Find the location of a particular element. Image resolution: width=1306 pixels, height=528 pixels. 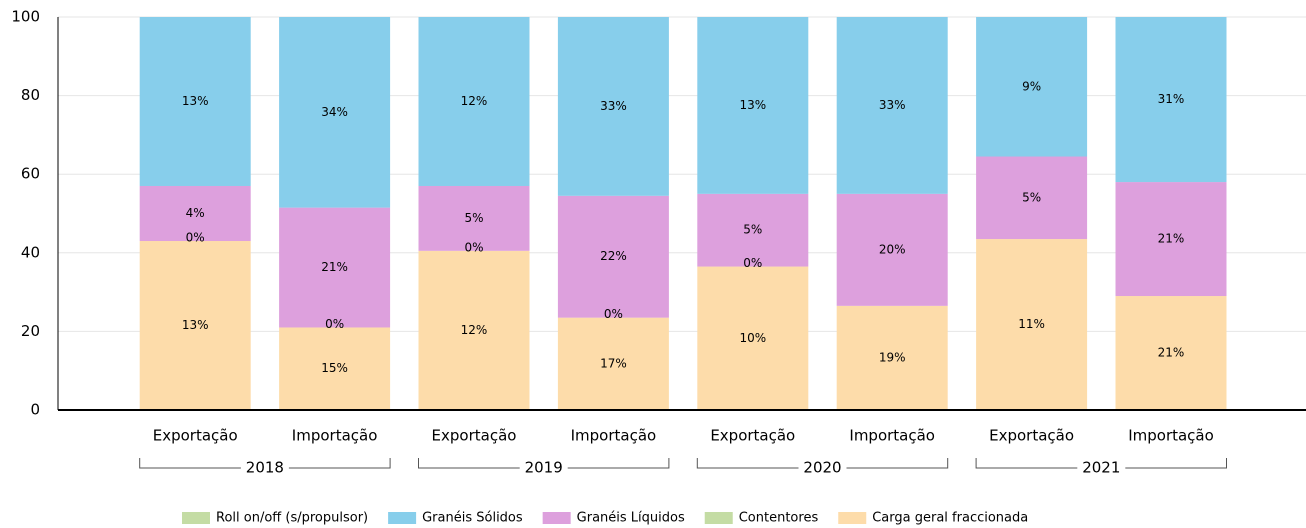

data-label: 11% is located at coordinates (1031, 324).